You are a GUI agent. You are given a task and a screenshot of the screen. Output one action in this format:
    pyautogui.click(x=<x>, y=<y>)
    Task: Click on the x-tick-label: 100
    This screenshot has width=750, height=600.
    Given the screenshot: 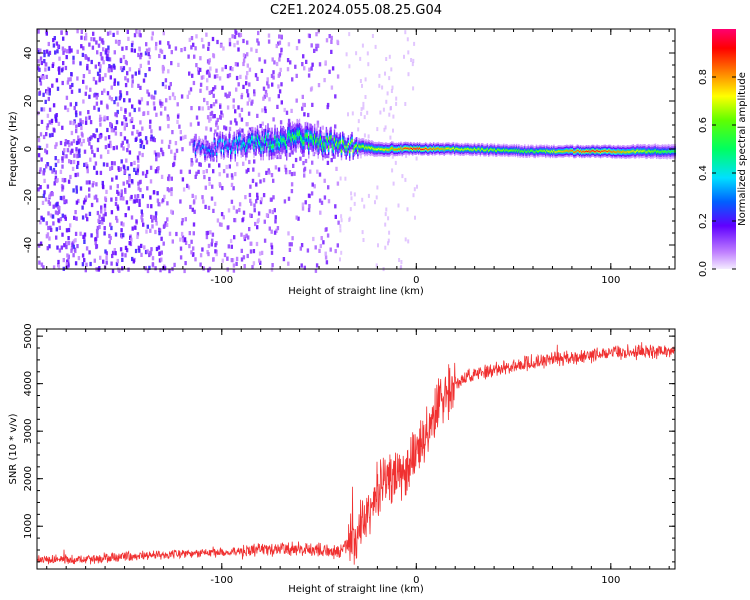 What is the action you would take?
    pyautogui.click(x=610, y=280)
    